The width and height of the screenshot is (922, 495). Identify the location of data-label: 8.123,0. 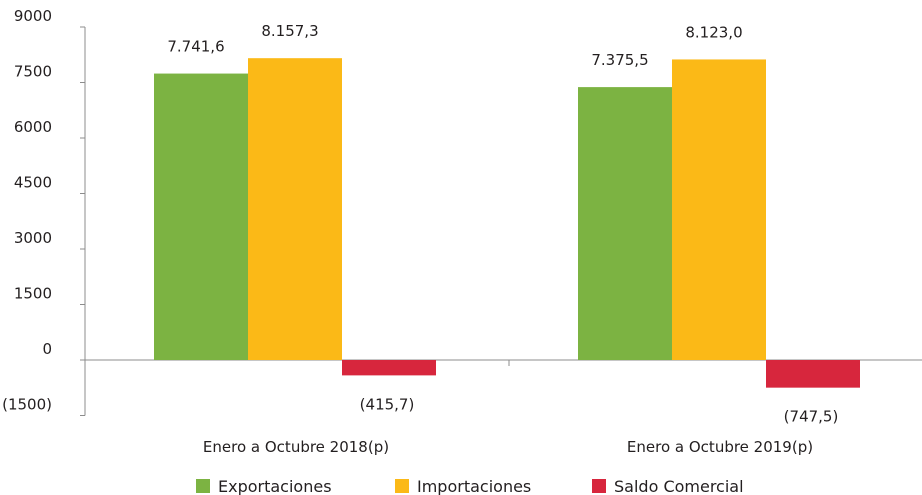
(713, 32).